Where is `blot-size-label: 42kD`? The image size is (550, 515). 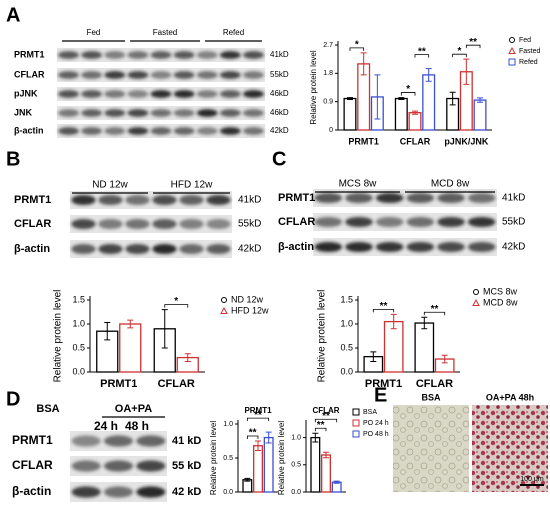 blot-size-label: 42kD is located at coordinates (279, 130).